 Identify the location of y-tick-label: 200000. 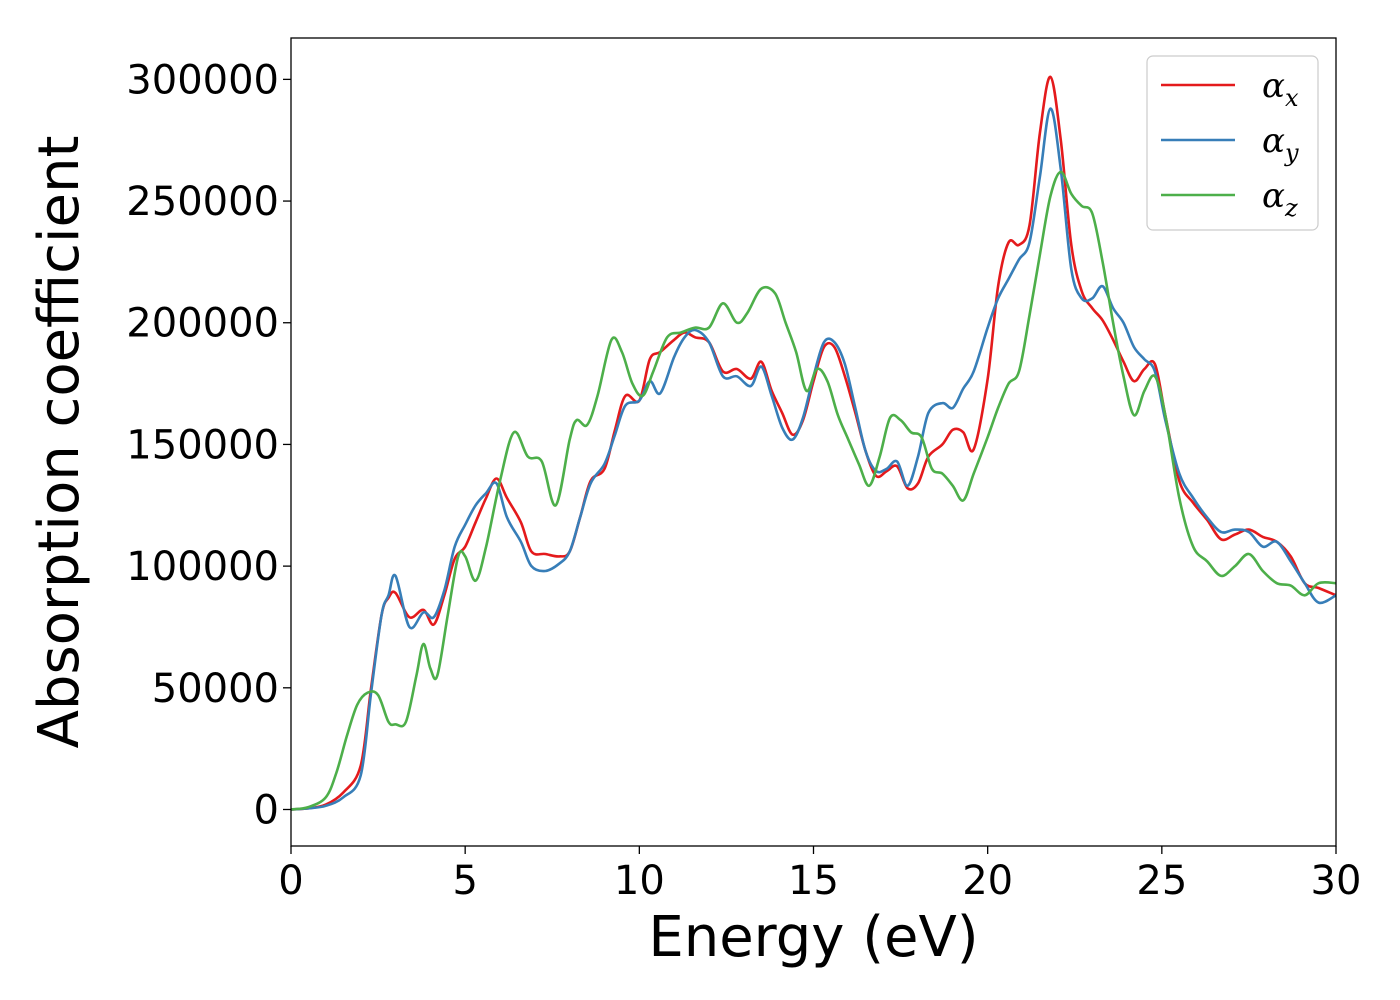
(202, 324).